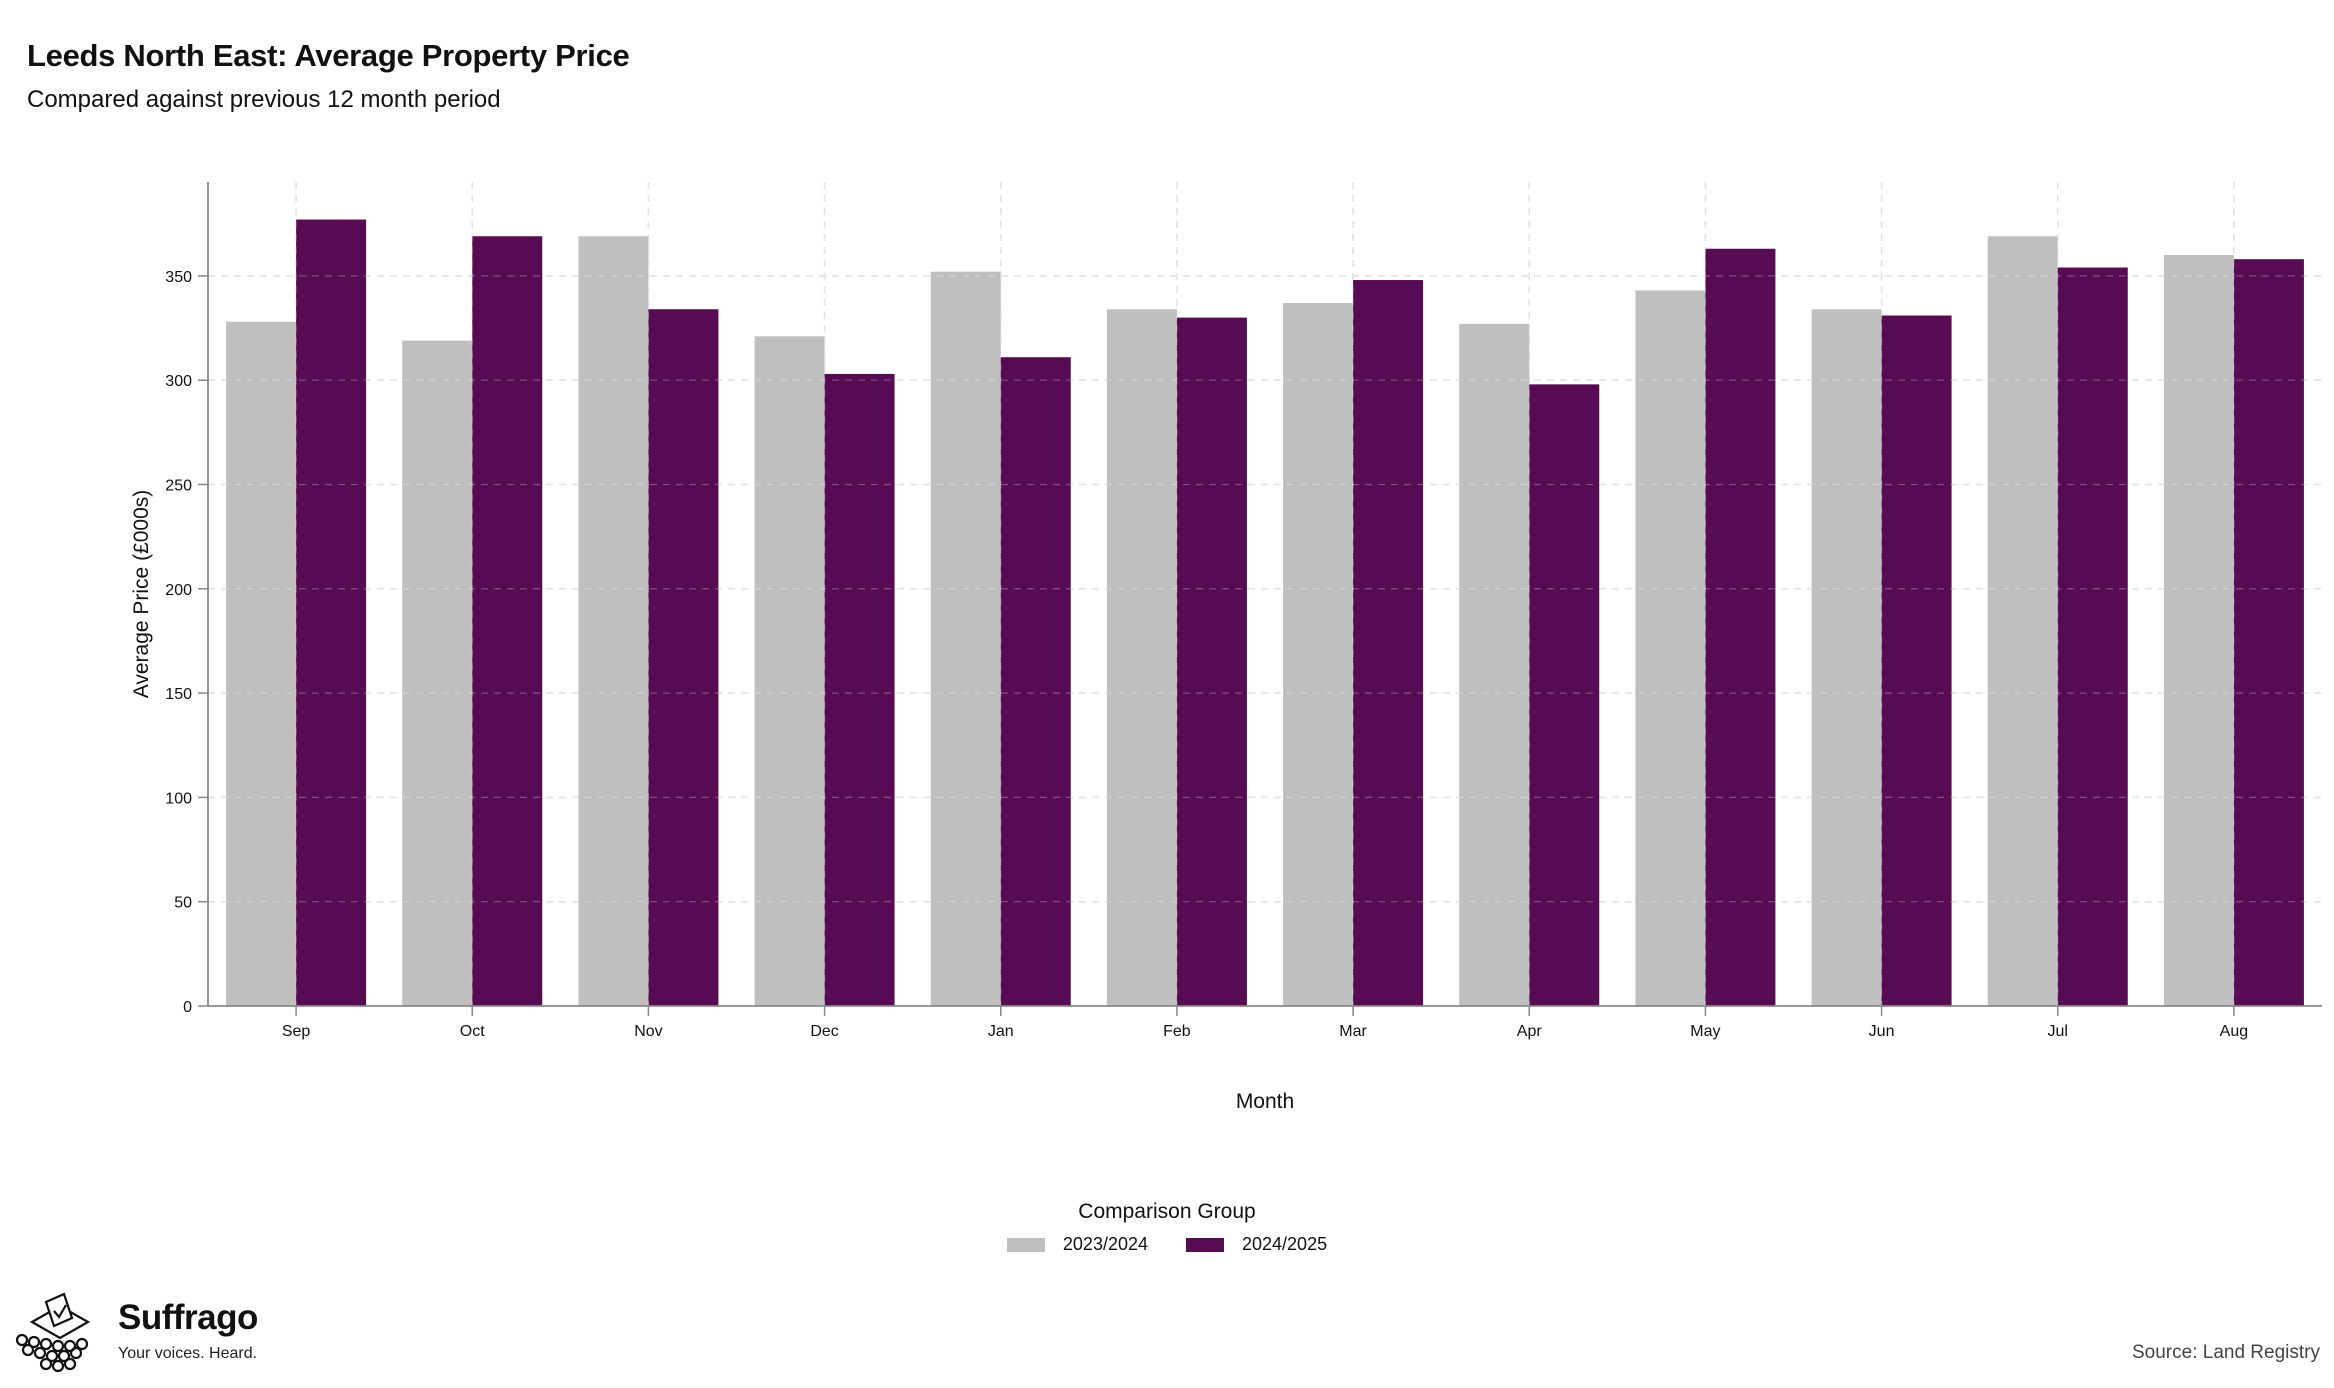 This screenshot has width=2334, height=1388. Describe the element at coordinates (1025, 1244) in the screenshot. I see `legend-swatch-2023-2024` at that location.